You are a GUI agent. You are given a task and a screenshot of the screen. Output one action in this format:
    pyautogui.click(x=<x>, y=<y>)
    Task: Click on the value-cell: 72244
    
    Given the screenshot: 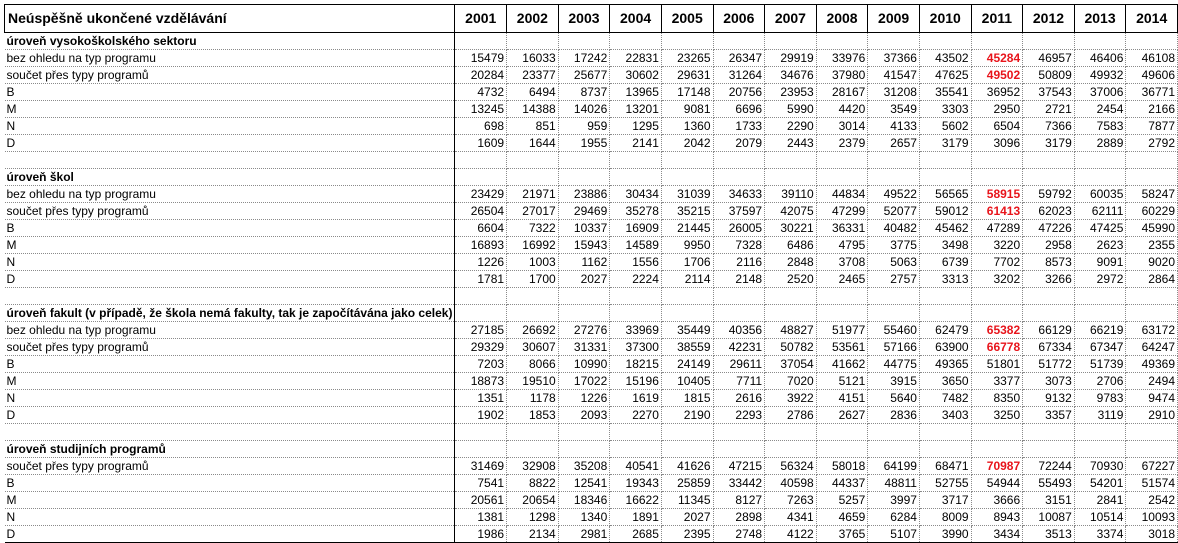 What is the action you would take?
    pyautogui.click(x=1048, y=466)
    